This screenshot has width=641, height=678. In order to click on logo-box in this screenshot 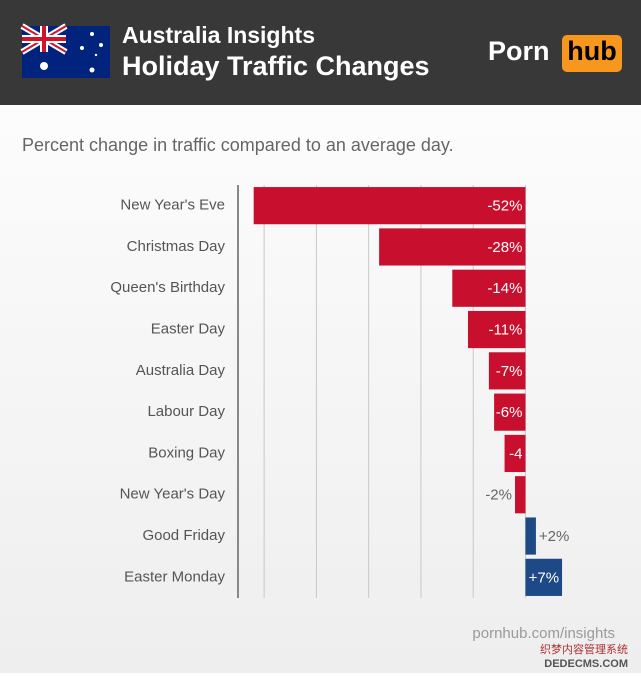, I will do `click(592, 53)`.